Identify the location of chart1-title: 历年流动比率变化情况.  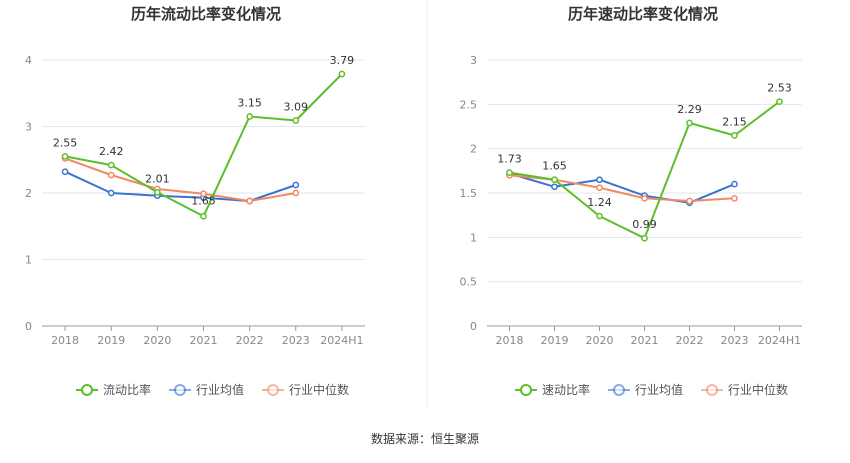
(206, 14).